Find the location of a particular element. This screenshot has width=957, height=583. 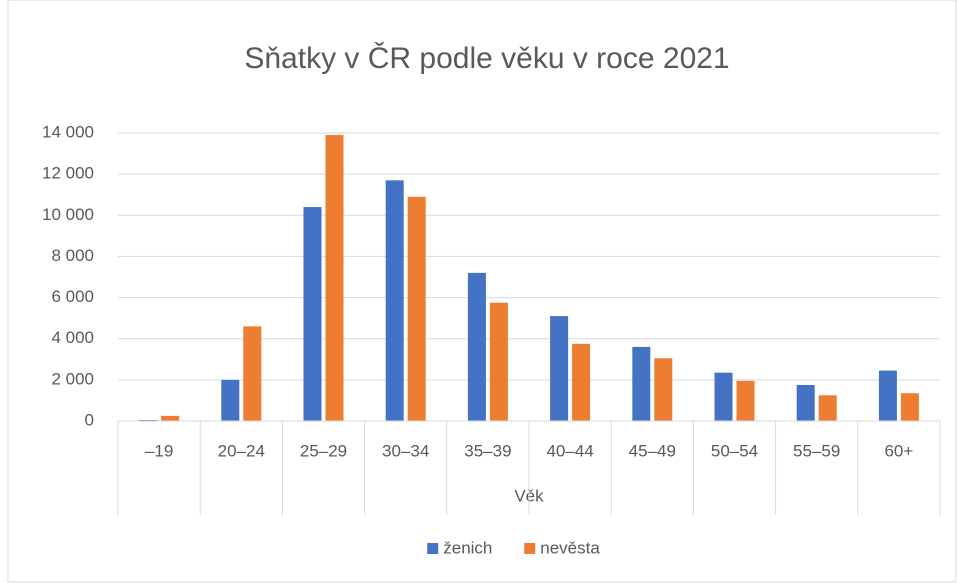

x-tick-label: 50–54 is located at coordinates (734, 450).